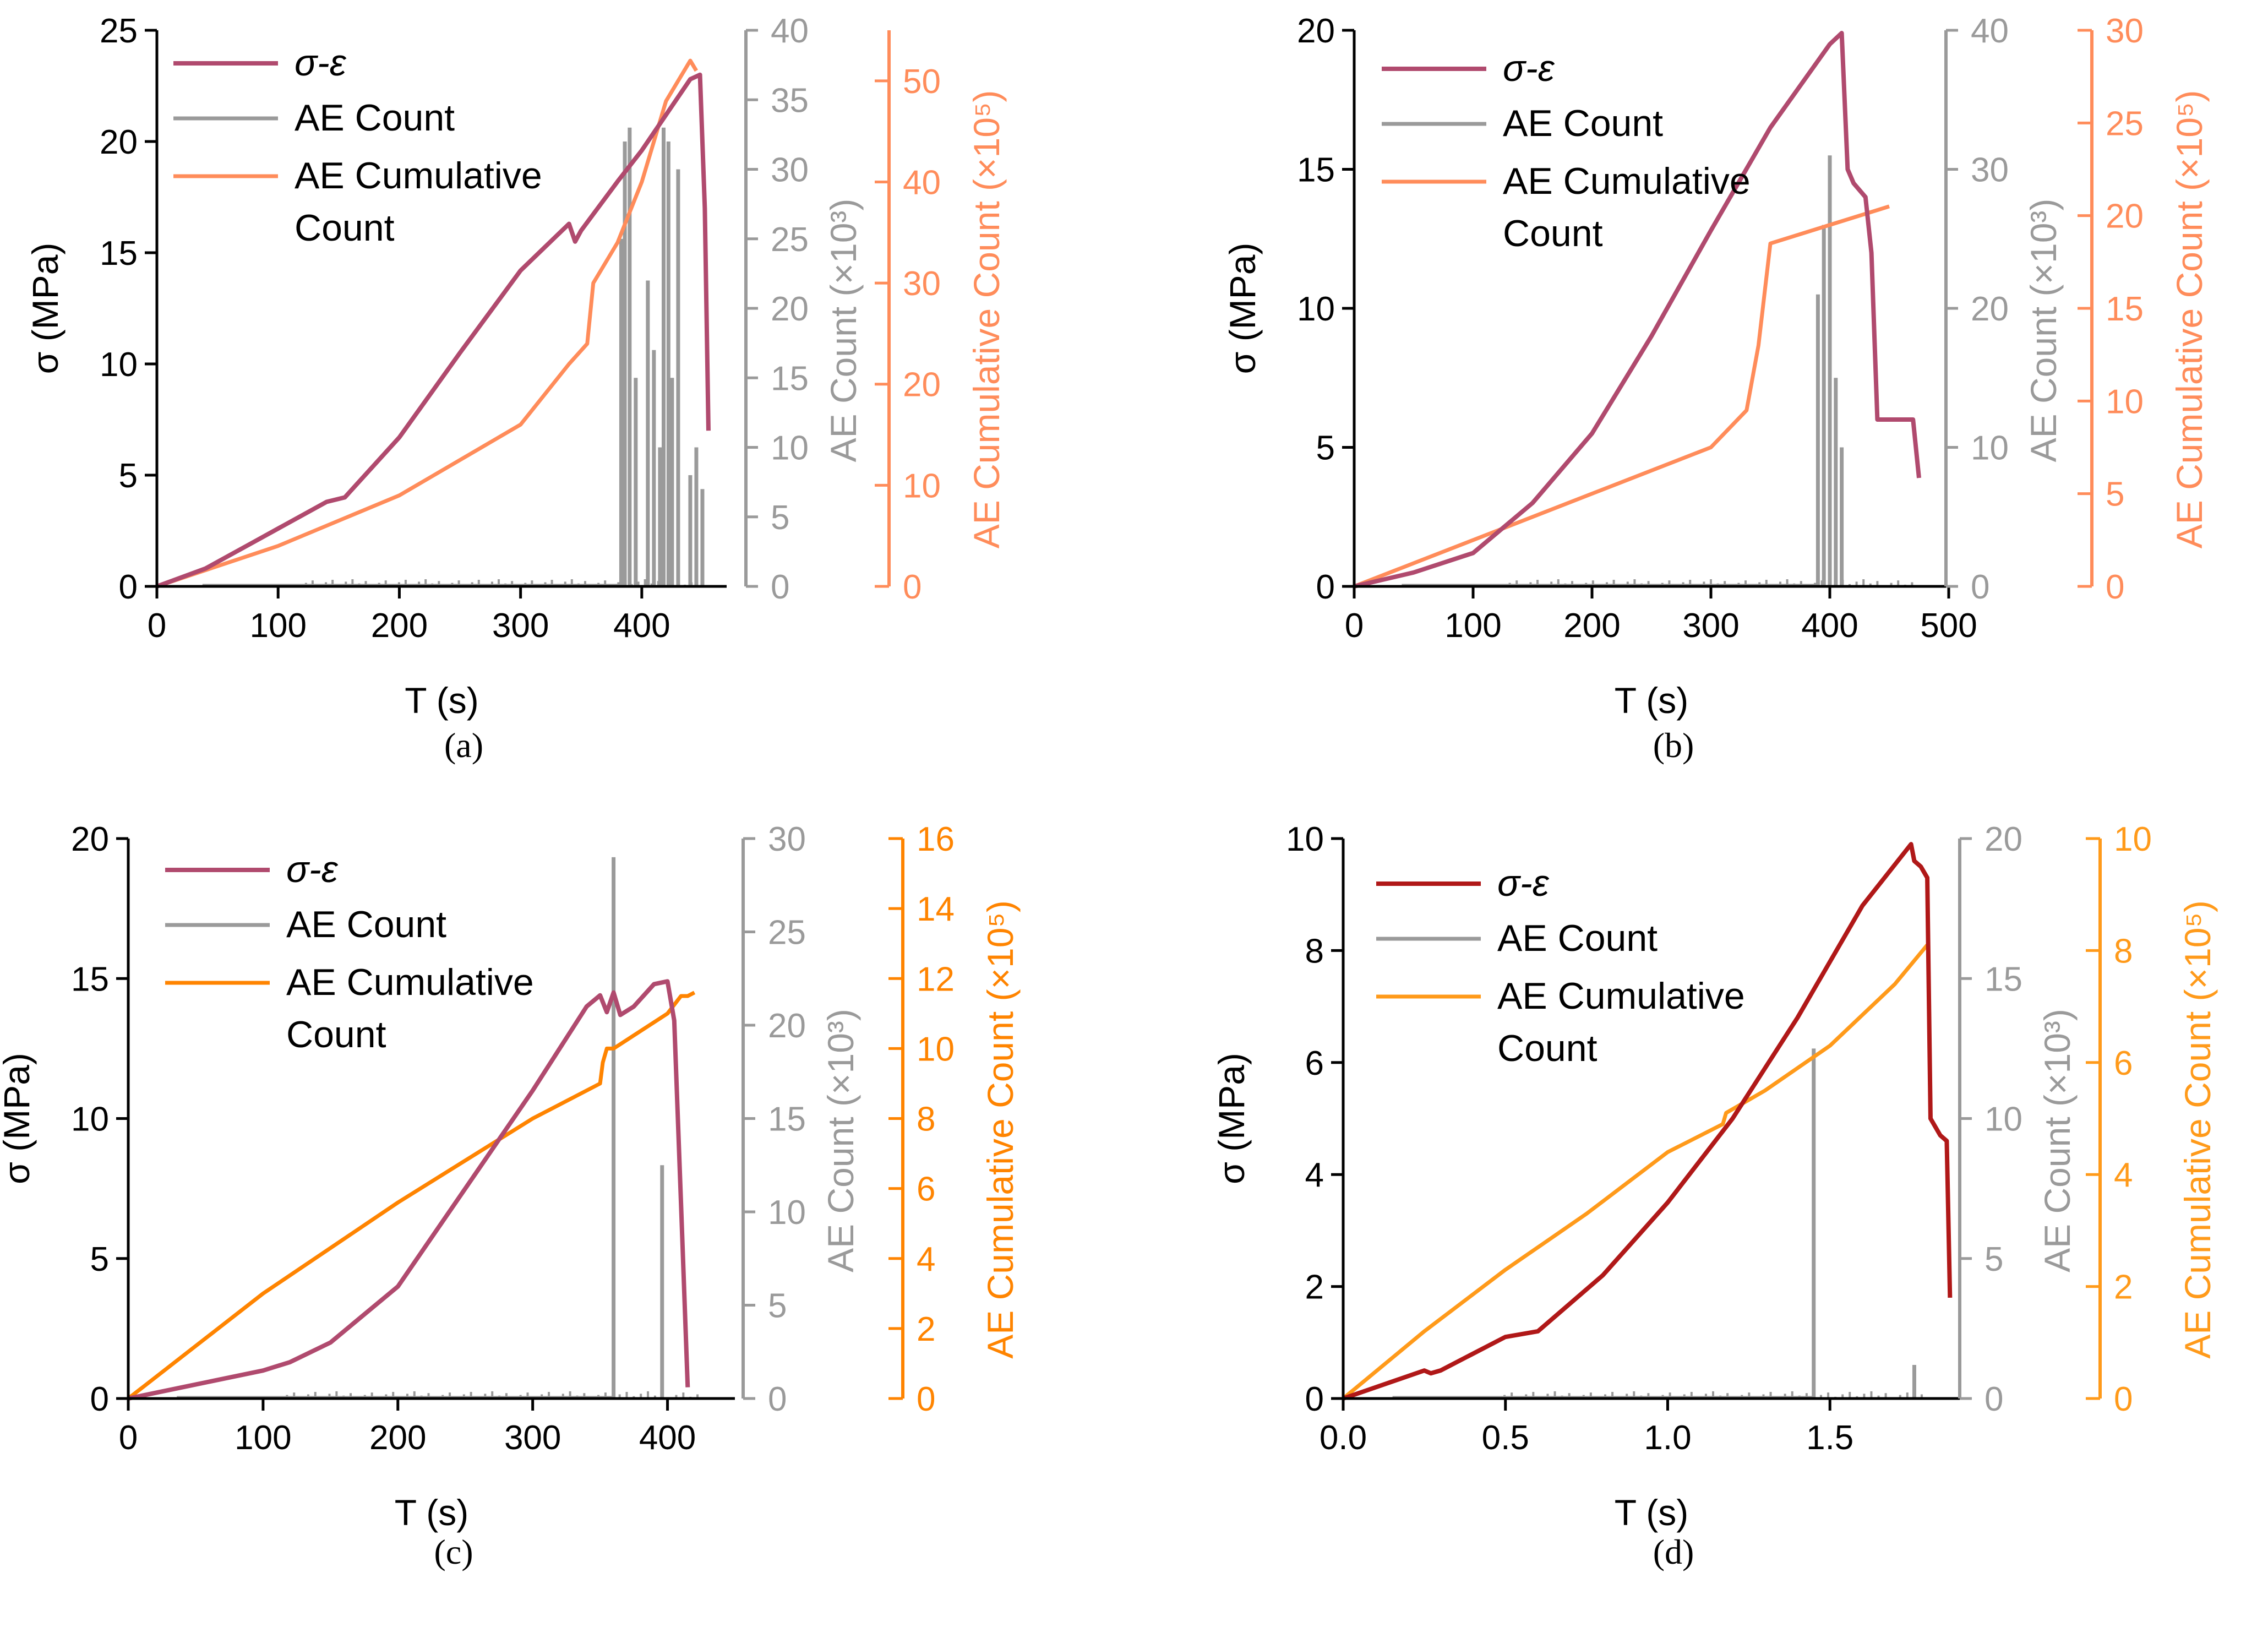  What do you see at coordinates (453, 1551) in the screenshot?
I see `panel-label: (c)` at bounding box center [453, 1551].